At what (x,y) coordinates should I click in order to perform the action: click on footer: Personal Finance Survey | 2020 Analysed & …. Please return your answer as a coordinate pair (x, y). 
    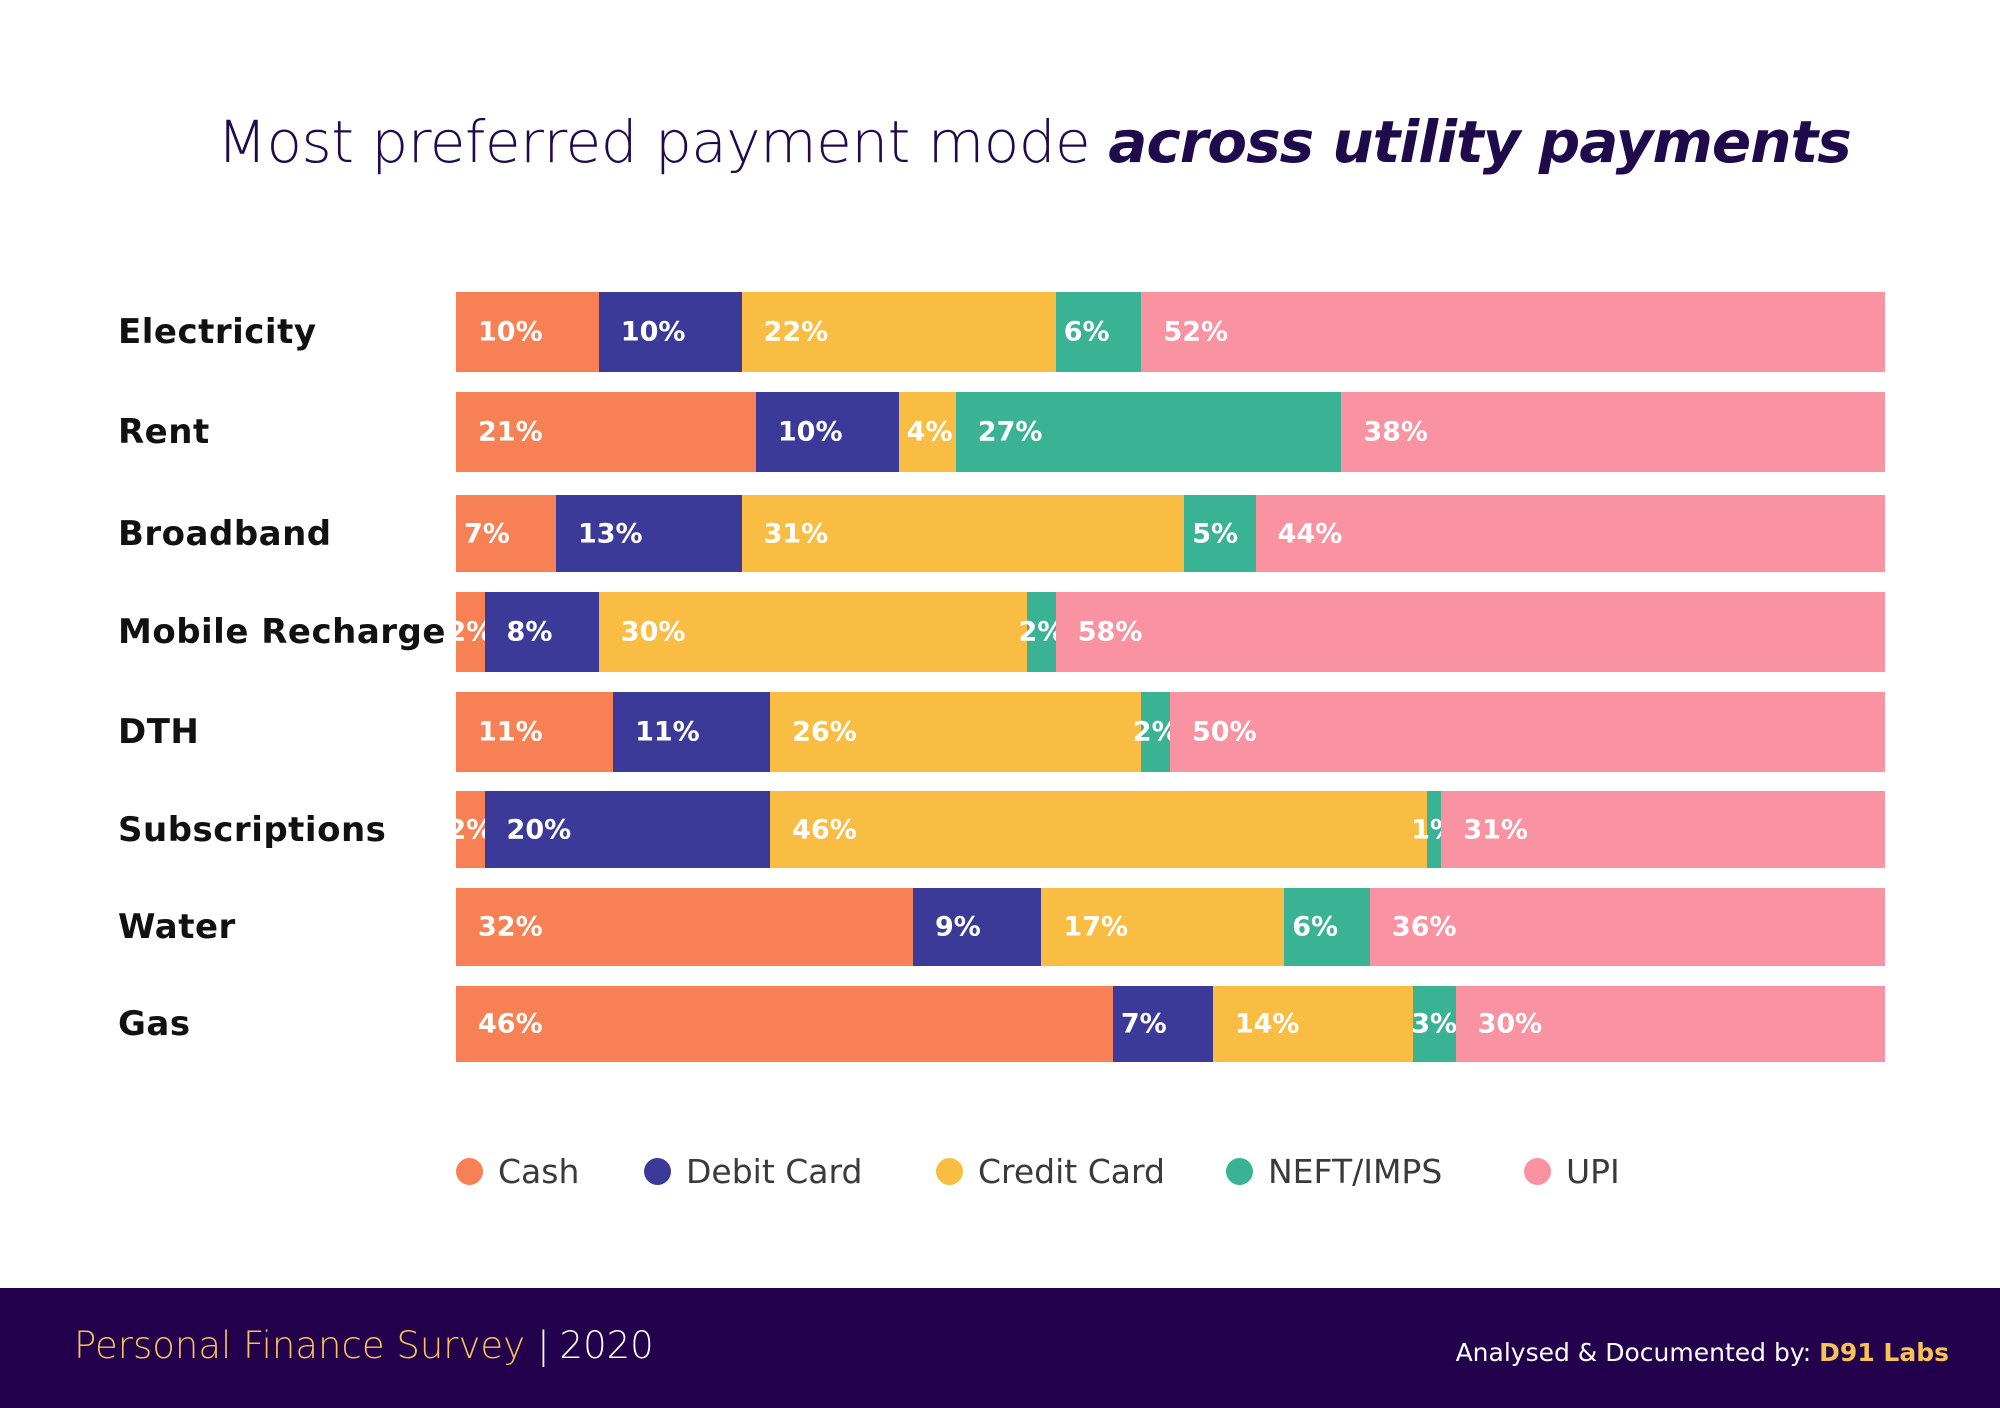
    Looking at the image, I should click on (1000, 1348).